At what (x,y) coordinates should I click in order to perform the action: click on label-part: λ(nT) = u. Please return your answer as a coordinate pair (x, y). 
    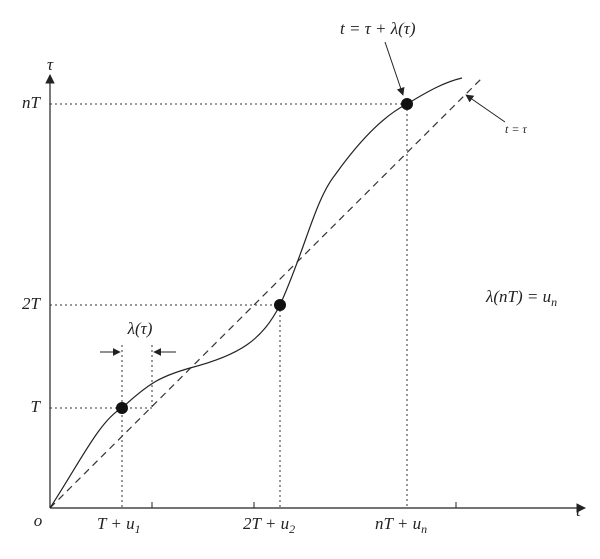
    Looking at the image, I should click on (518, 296).